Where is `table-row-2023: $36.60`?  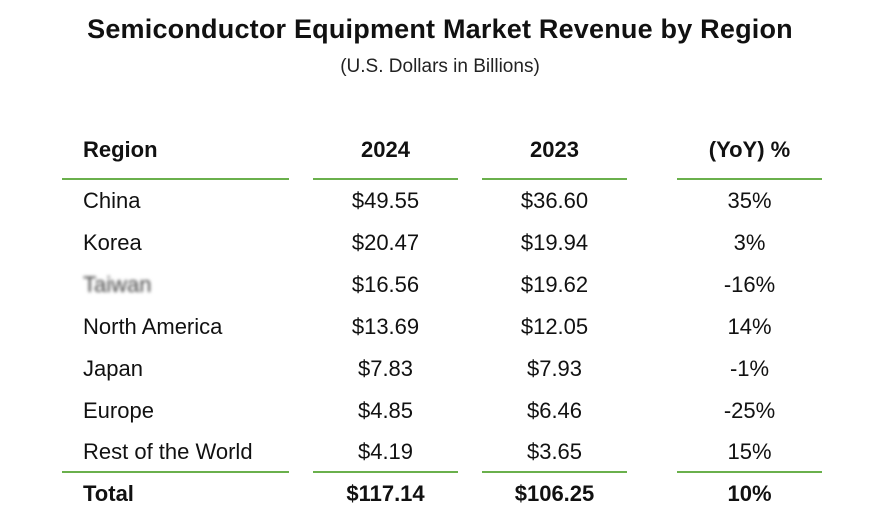
table-row-2023: $36.60 is located at coordinates (554, 200).